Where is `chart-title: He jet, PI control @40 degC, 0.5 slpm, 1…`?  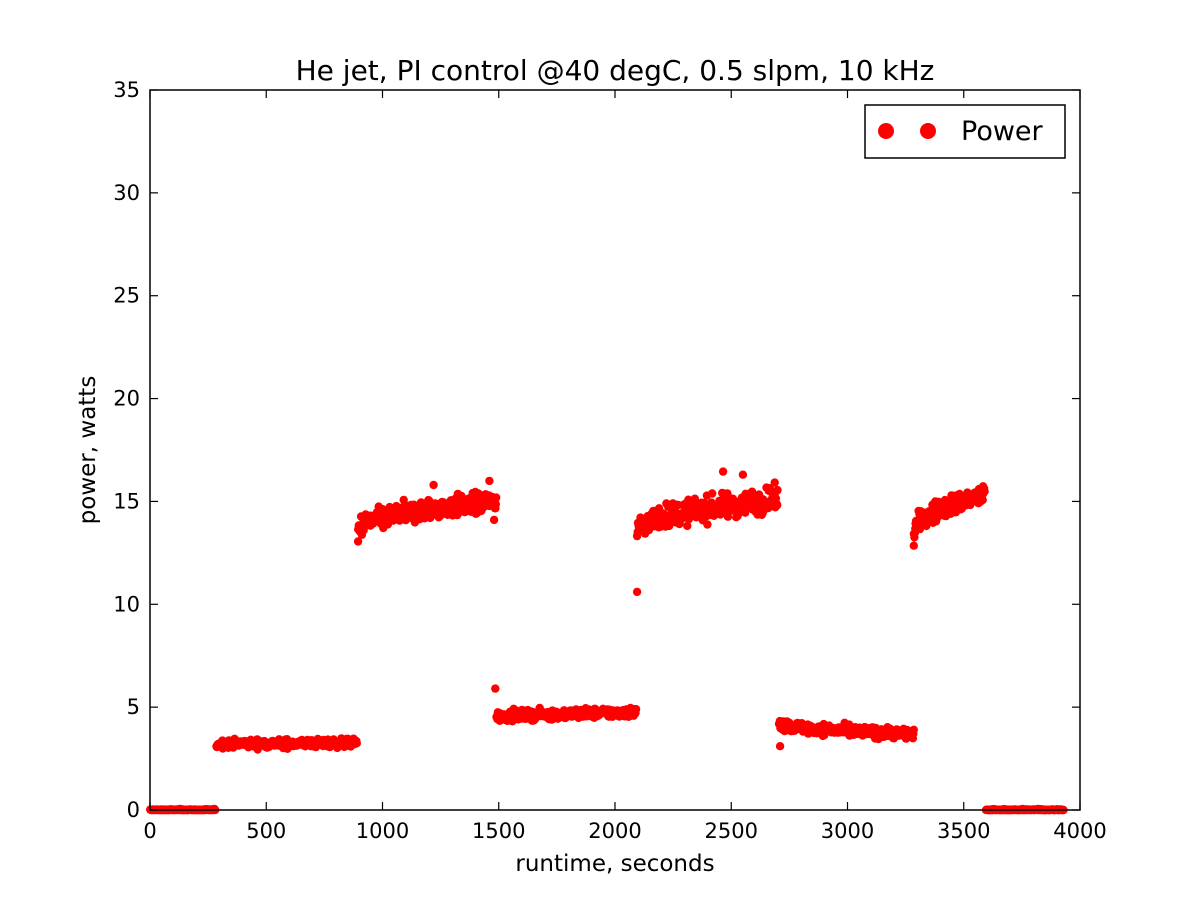 chart-title: He jet, PI control @40 degC, 0.5 slpm, 1… is located at coordinates (615, 70).